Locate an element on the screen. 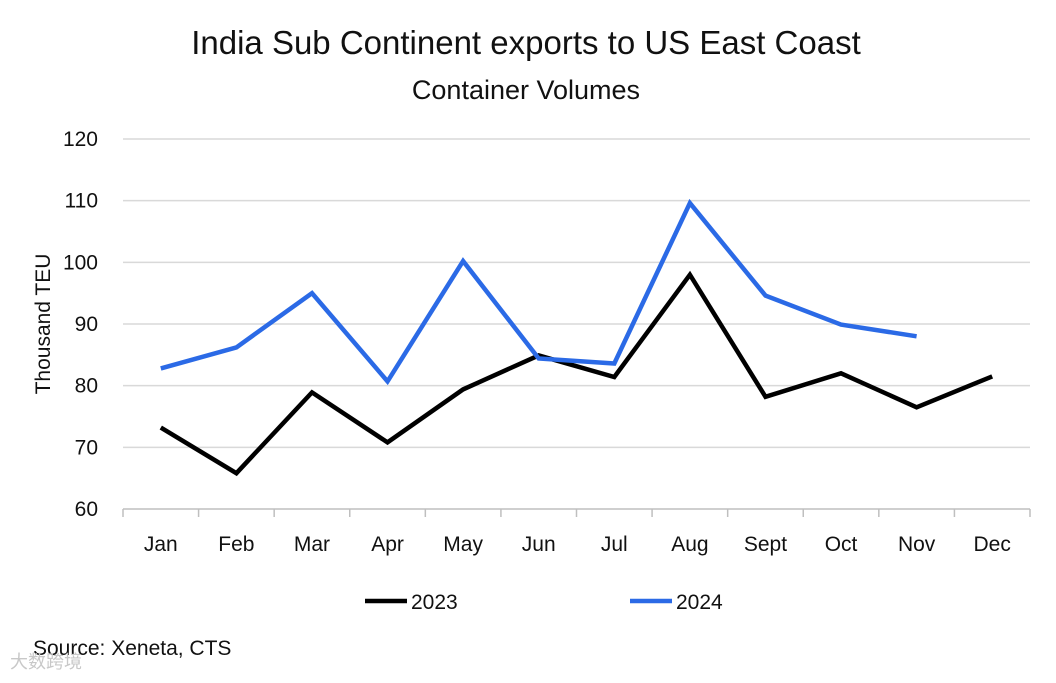 Image resolution: width=1056 pixels, height=683 pixels. x-tick-label: Oct is located at coordinates (841, 544).